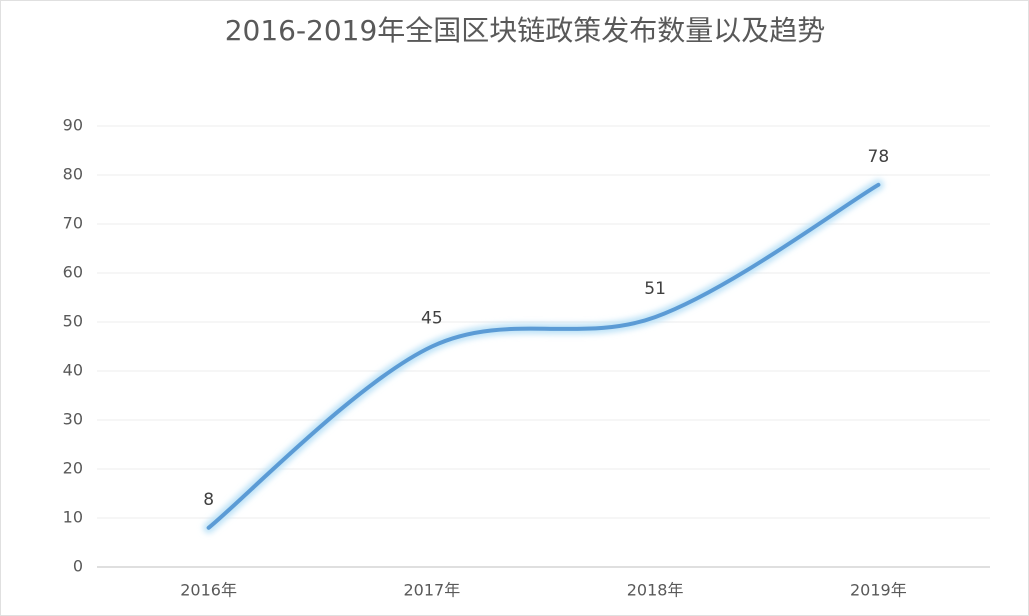  Describe the element at coordinates (78, 566) in the screenshot. I see `y-tick-label: 0` at that location.